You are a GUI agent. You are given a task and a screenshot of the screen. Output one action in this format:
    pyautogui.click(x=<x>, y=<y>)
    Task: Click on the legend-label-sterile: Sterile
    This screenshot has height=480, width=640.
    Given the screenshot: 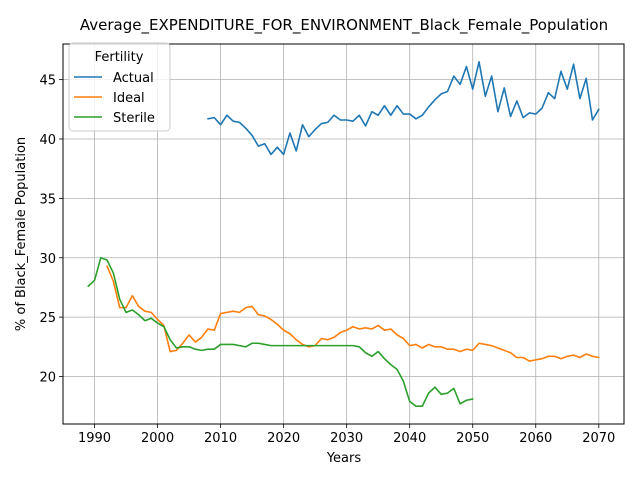 What is the action you would take?
    pyautogui.click(x=134, y=118)
    